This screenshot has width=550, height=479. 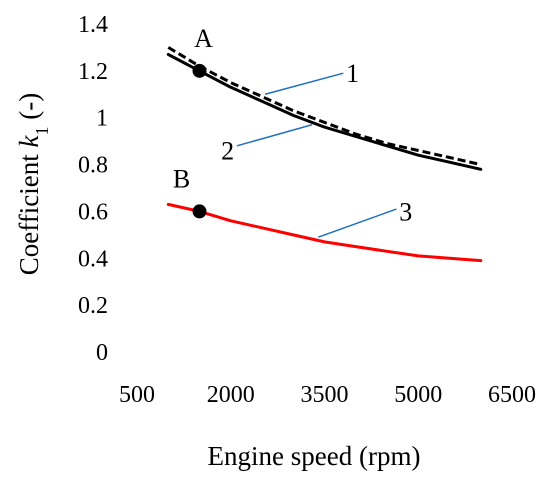 What do you see at coordinates (42, 131) in the screenshot?
I see `y-axis-title-sub: 1` at bounding box center [42, 131].